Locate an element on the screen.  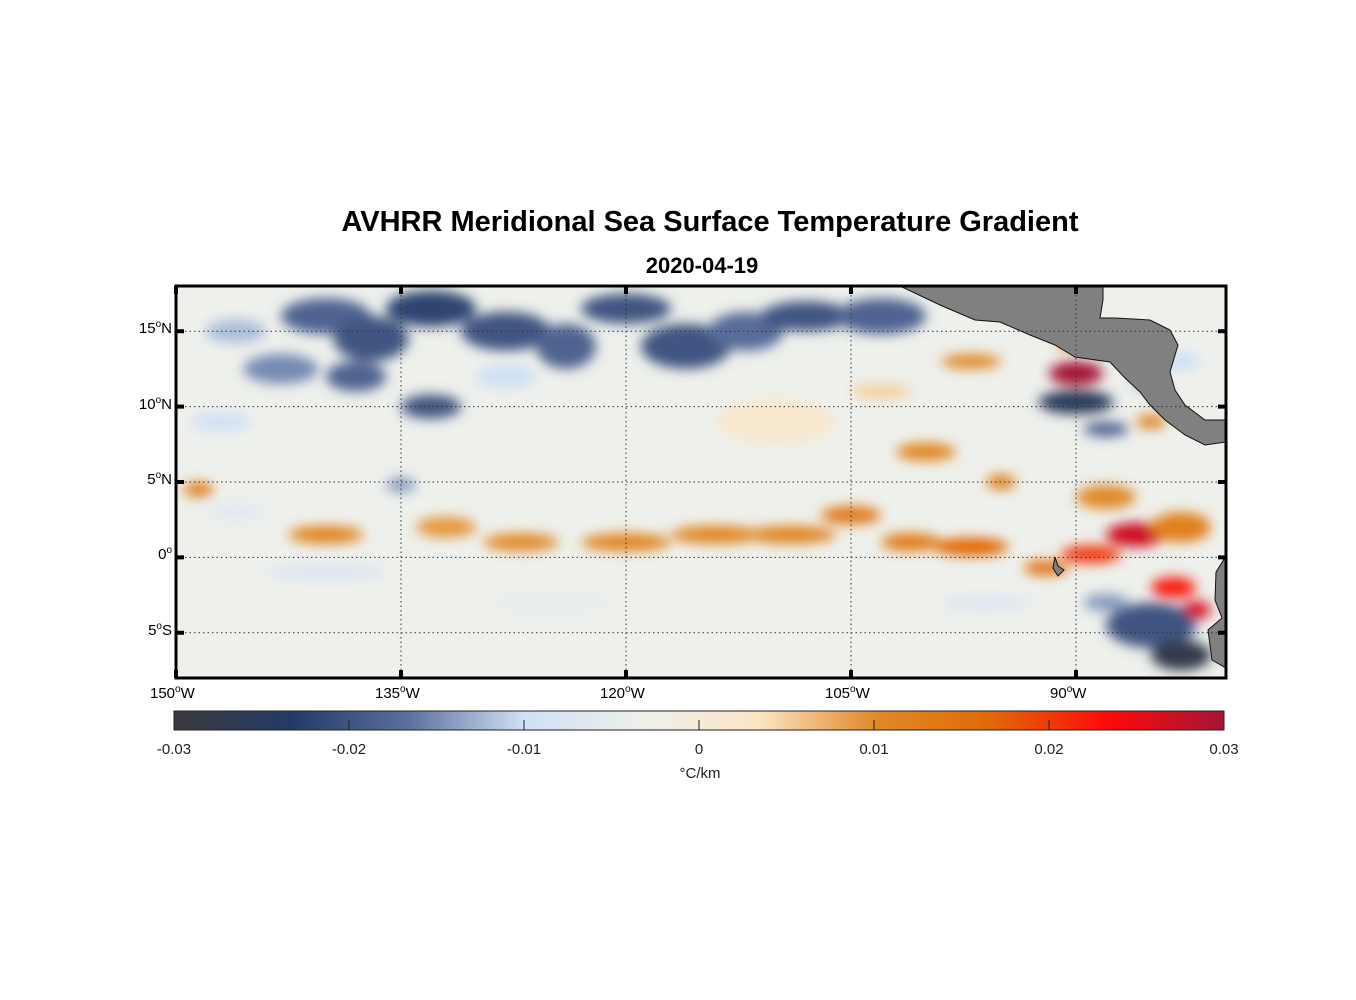
central-america-land is located at coordinates (1062, 366).